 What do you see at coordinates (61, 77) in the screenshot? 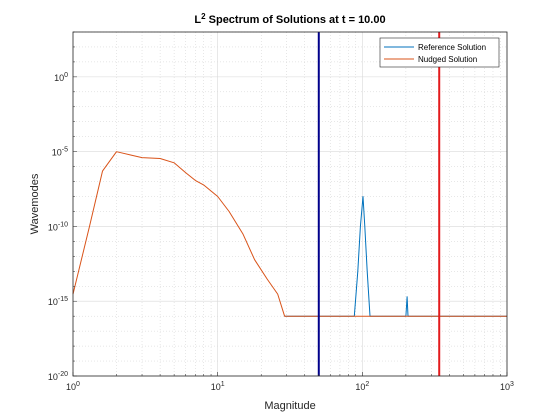
I see `y-tick-label: 10⁰` at bounding box center [61, 77].